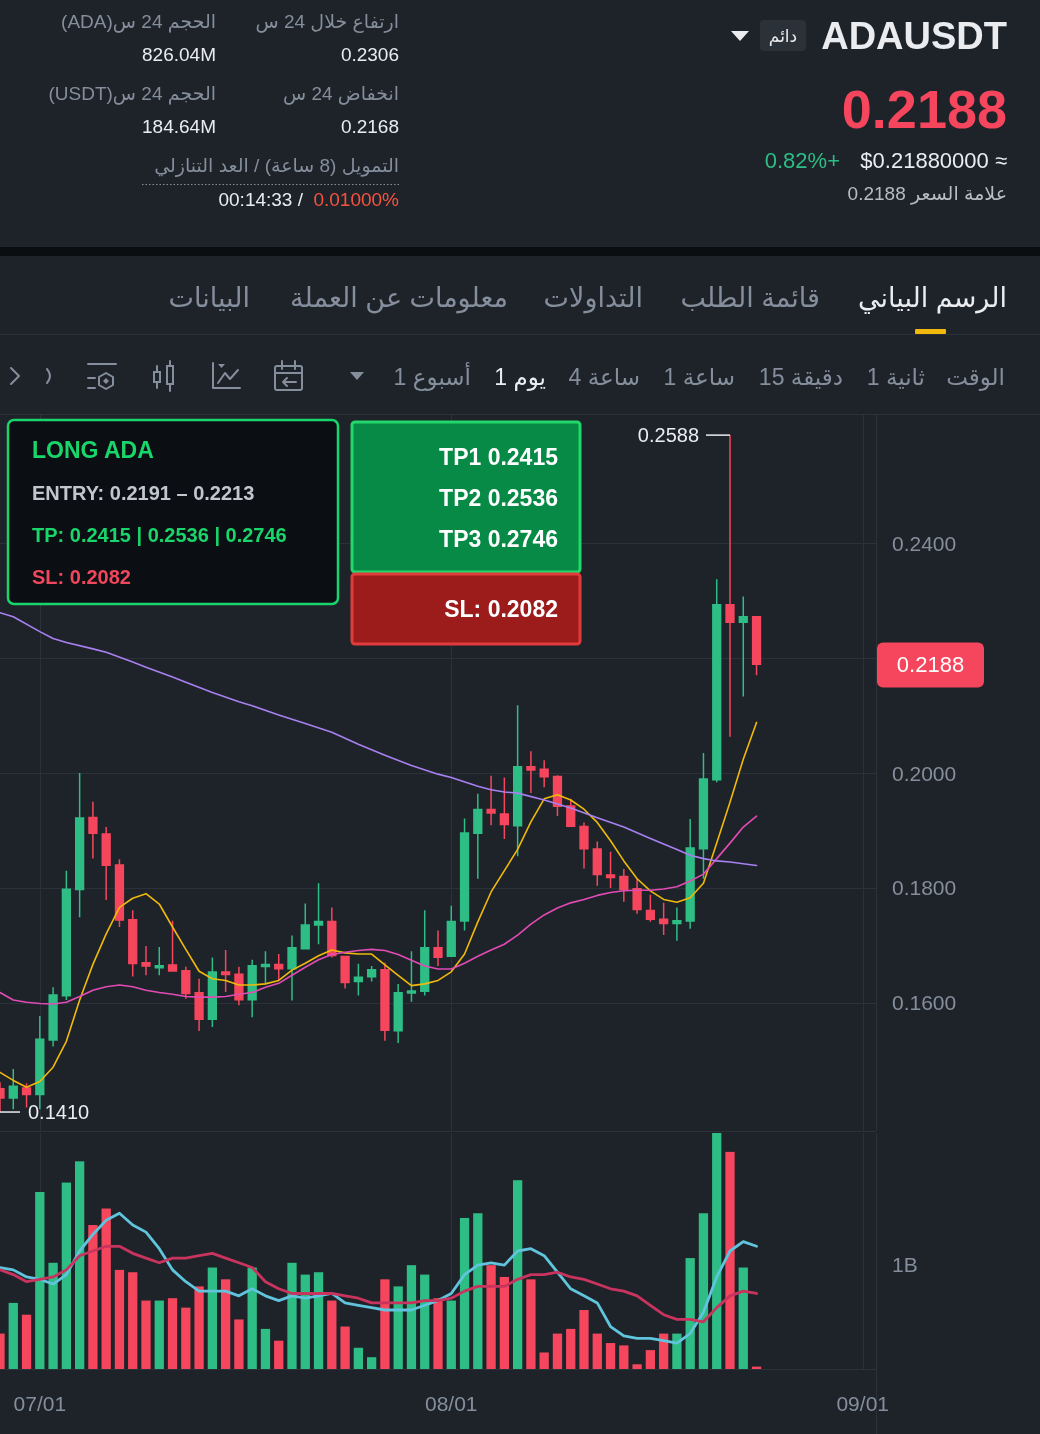 The image size is (1040, 1434). I want to click on text: 184.64M, so click(179, 126).